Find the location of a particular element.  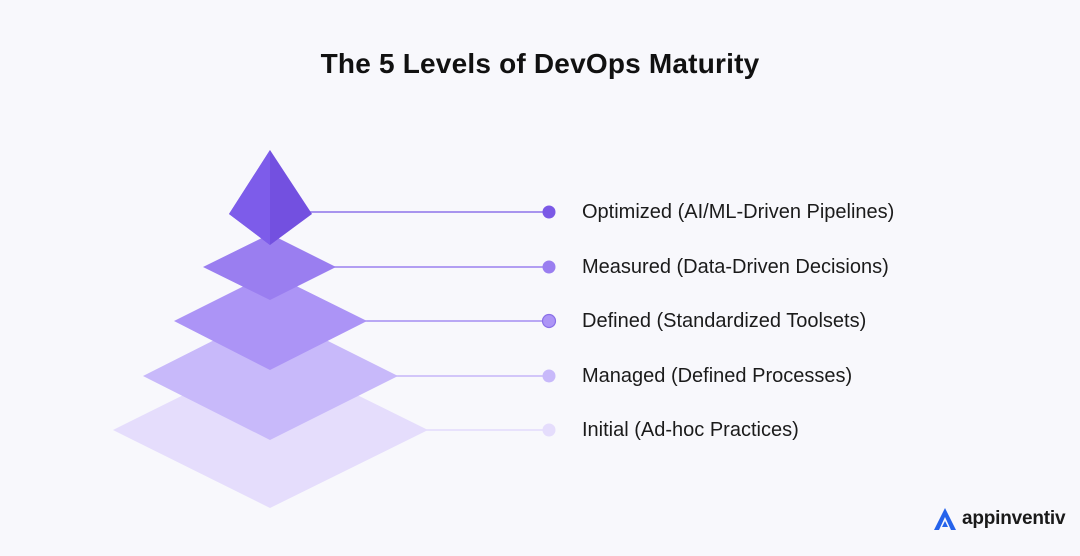

marker-dot-optimized is located at coordinates (549, 212).